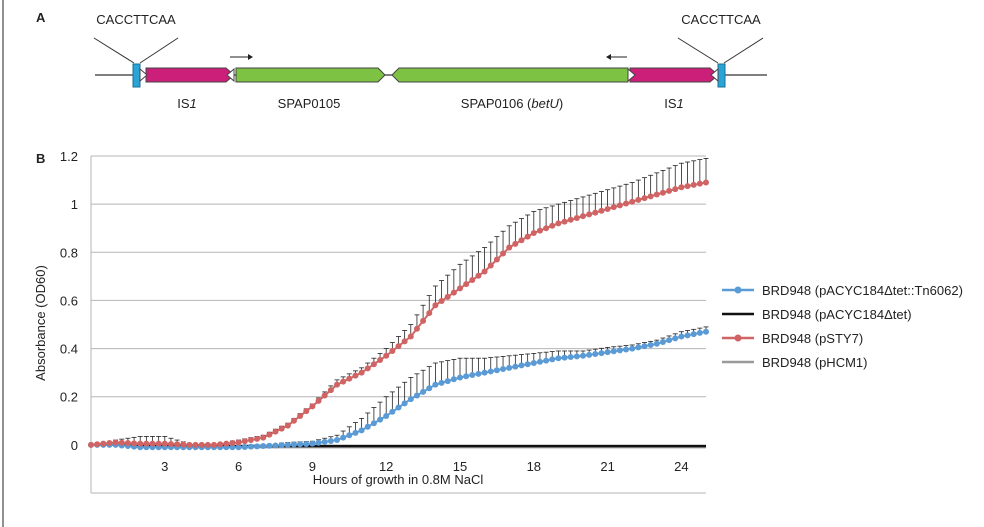  Describe the element at coordinates (616, 57) in the screenshot. I see `direction-arrow-left` at that location.